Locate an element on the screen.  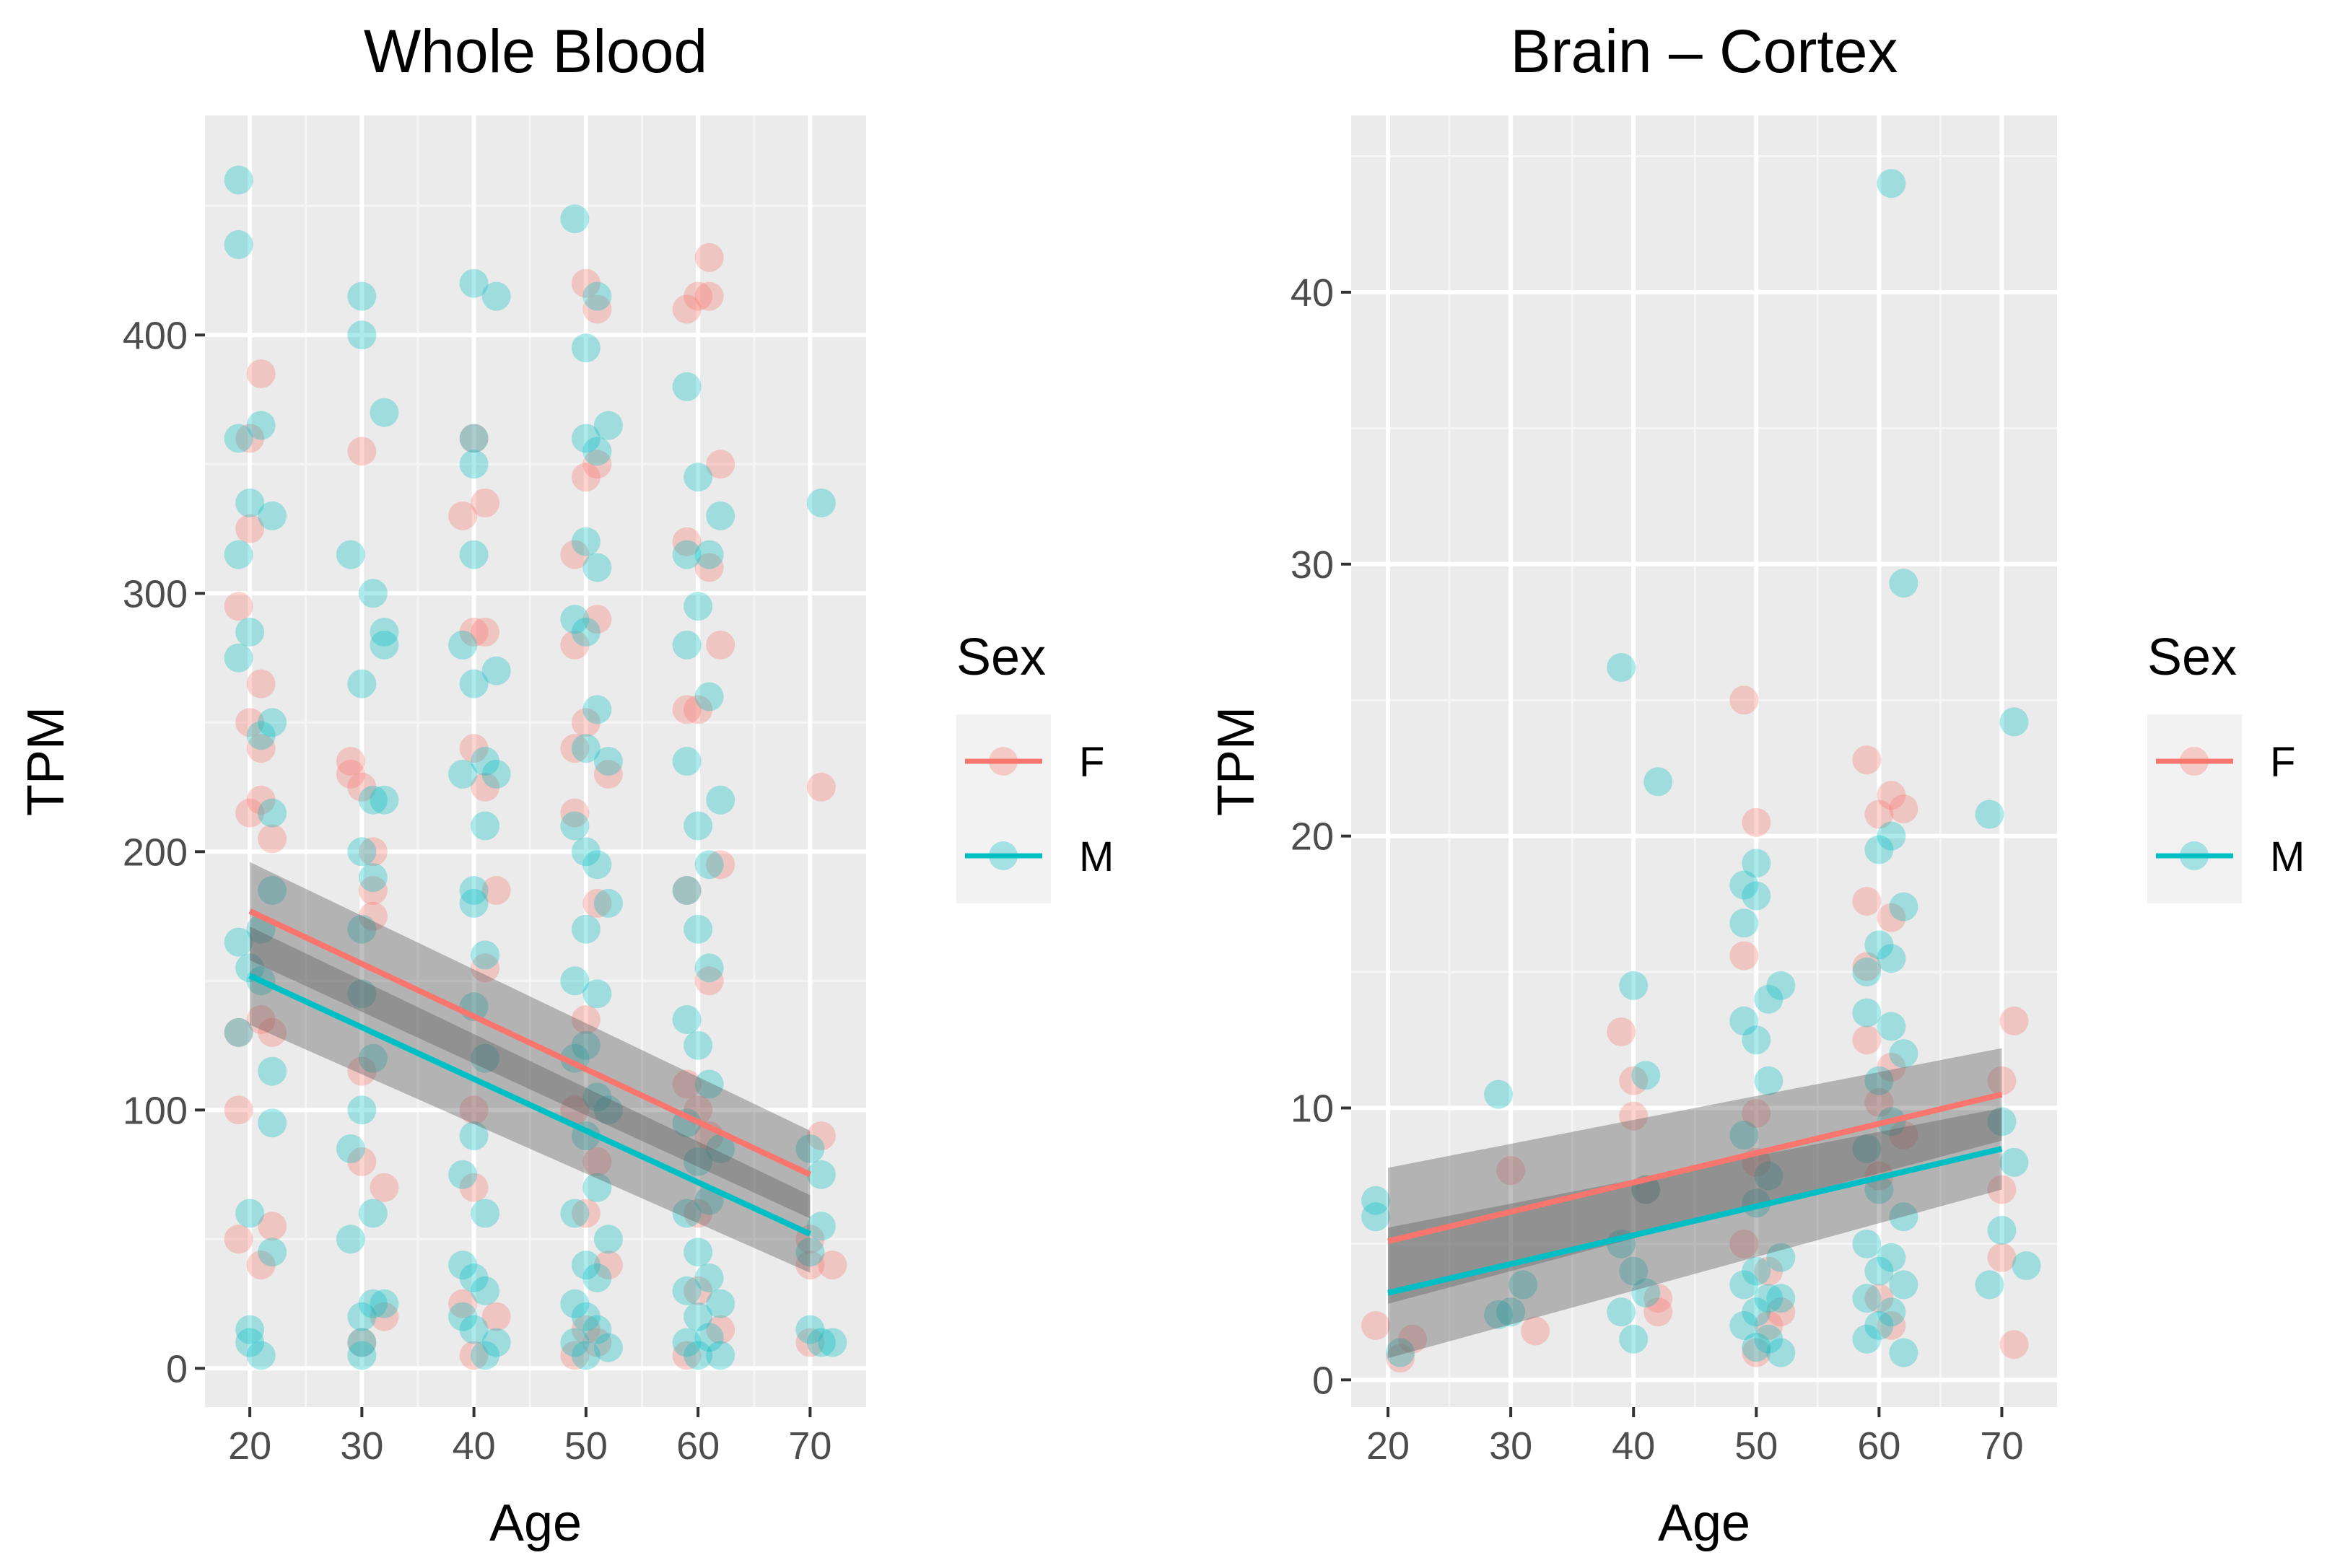
y-tick-label: 0 is located at coordinates (1323, 1380).